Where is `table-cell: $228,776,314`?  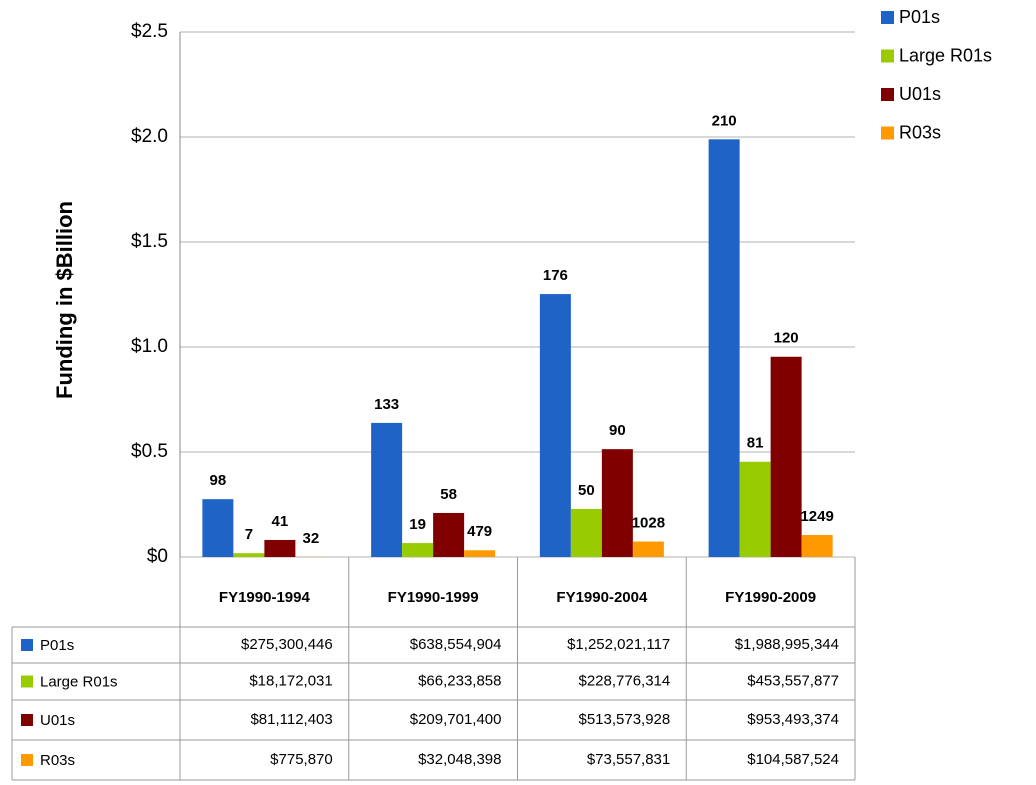 table-cell: $228,776,314 is located at coordinates (624, 680).